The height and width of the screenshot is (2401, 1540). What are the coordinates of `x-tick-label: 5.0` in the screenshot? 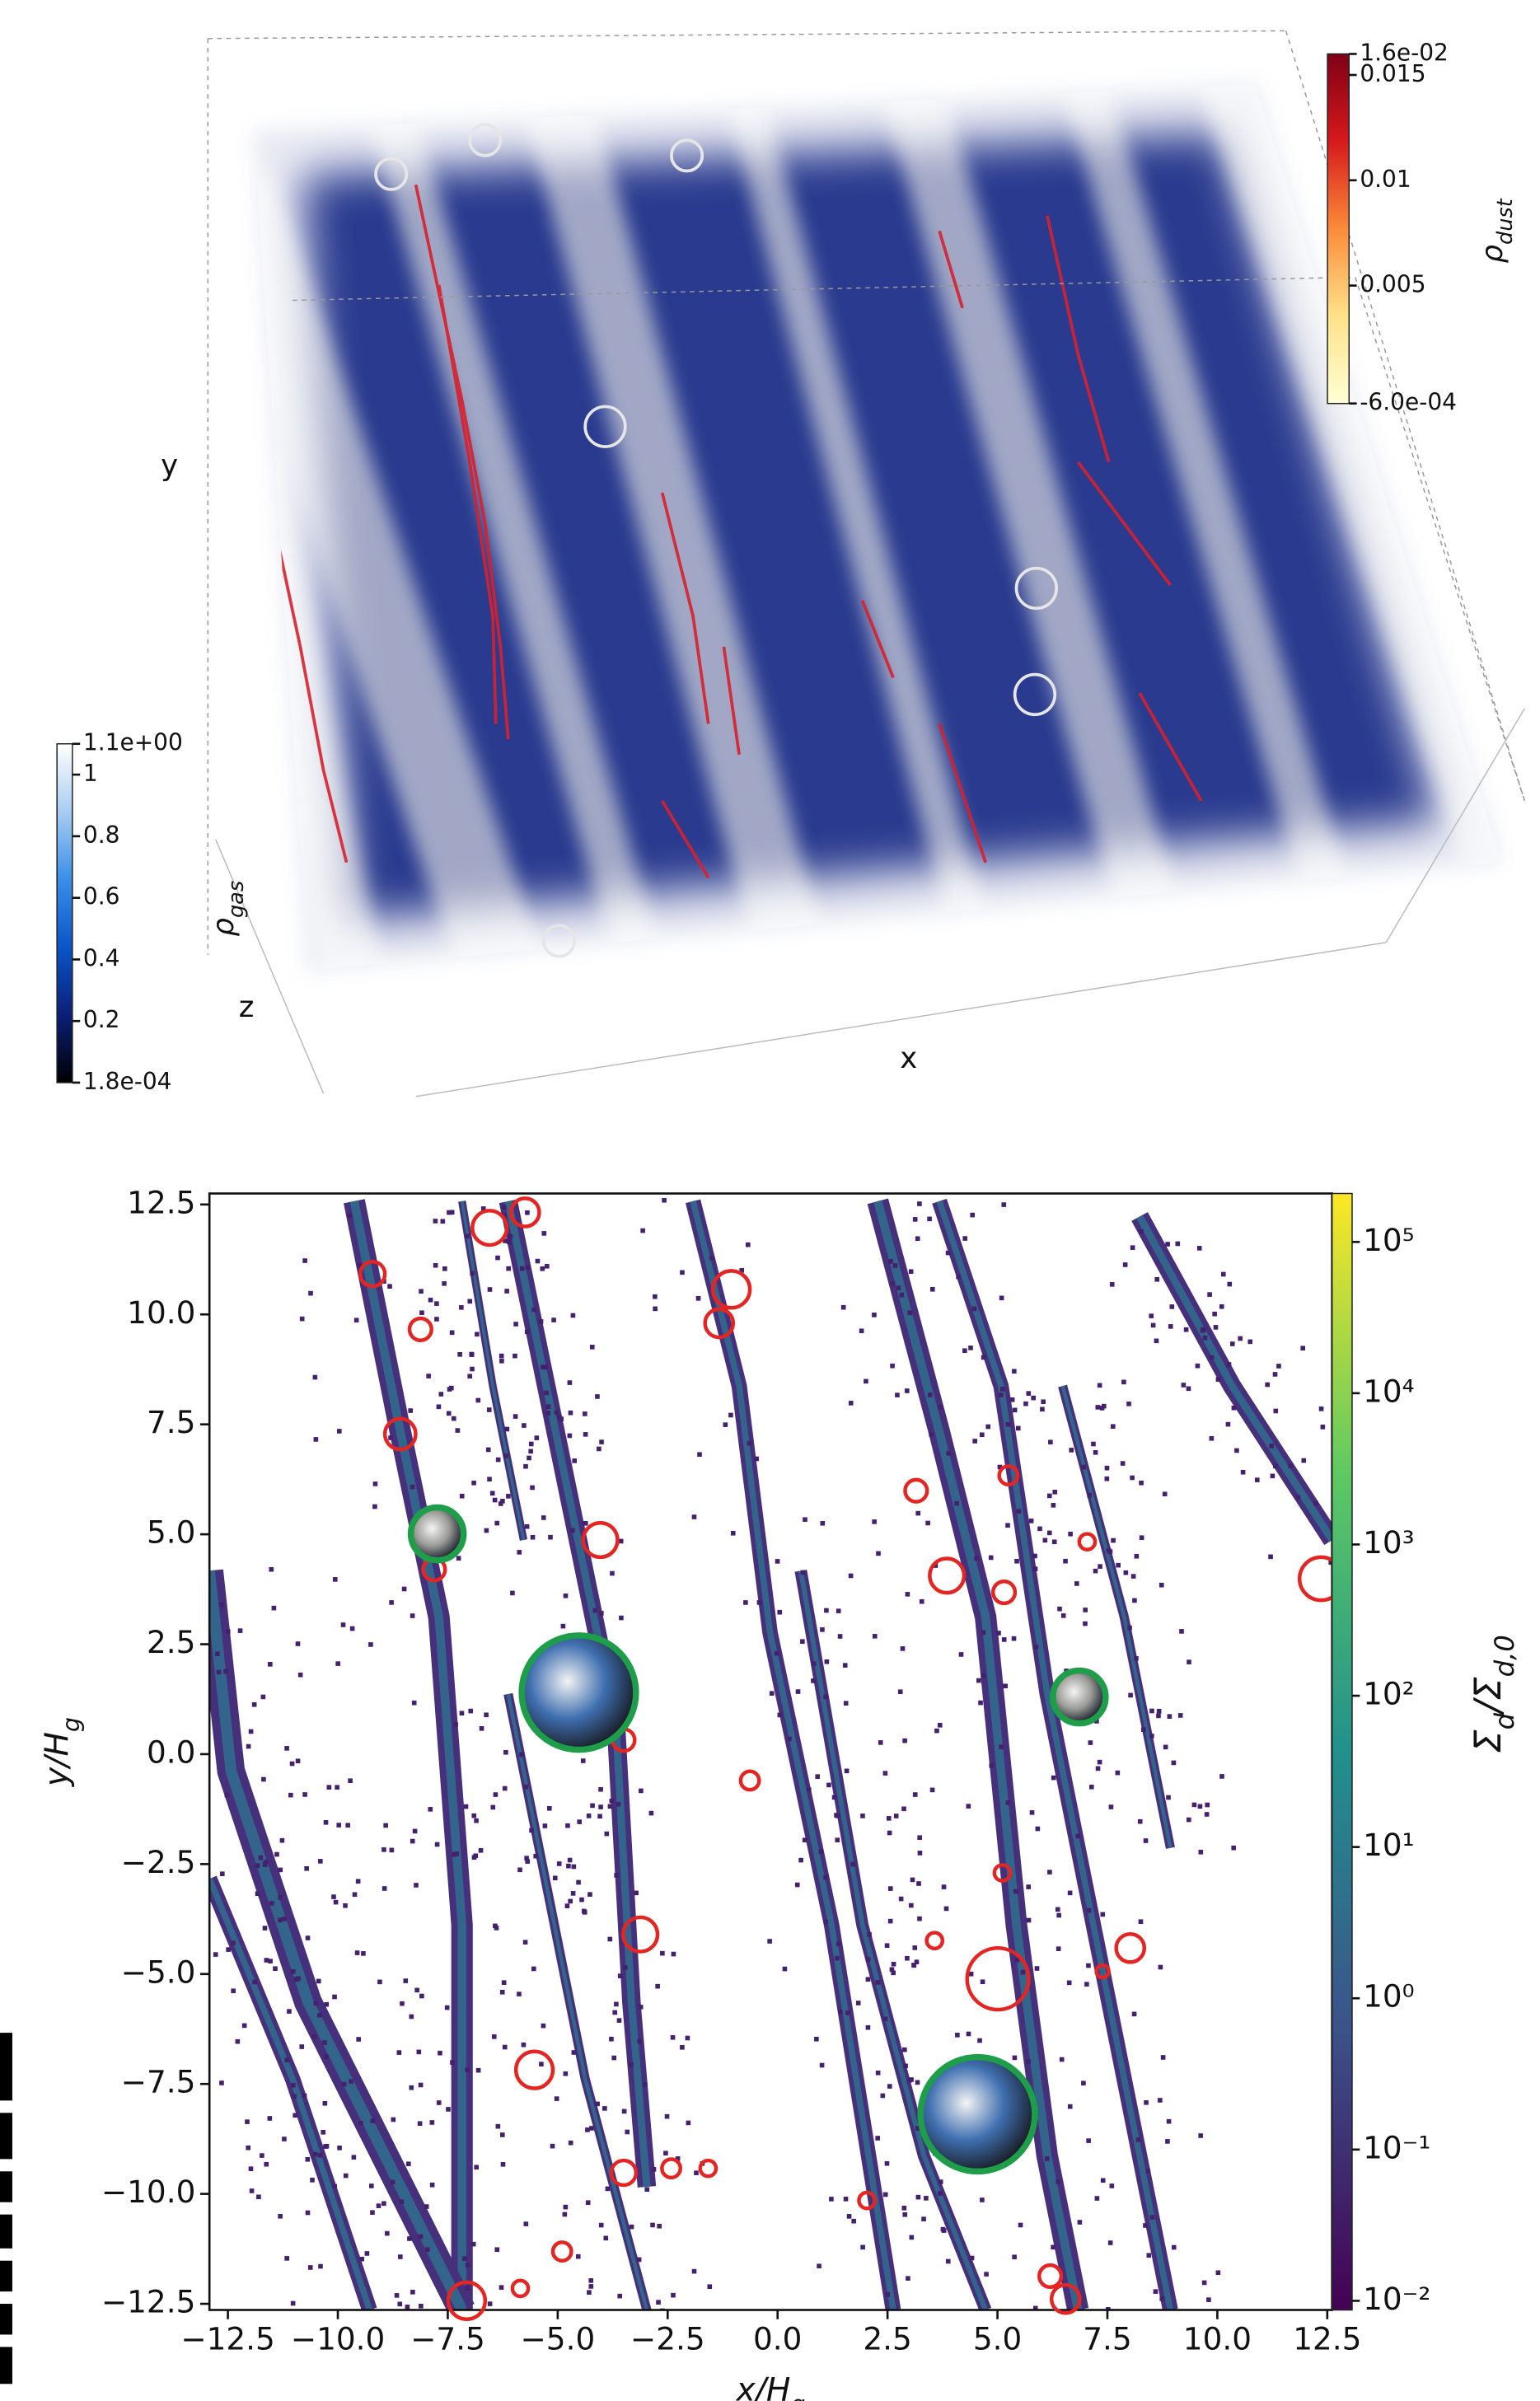 It's located at (997, 2338).